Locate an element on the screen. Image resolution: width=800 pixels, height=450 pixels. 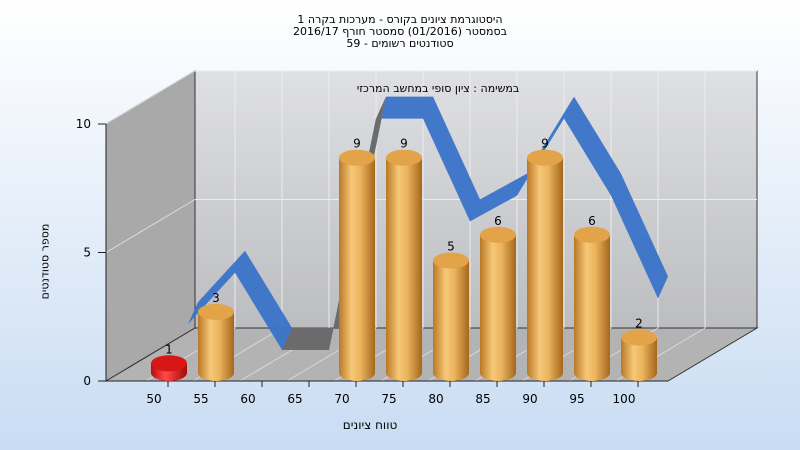
chart-title-line-1: היסטוגרמת ציונים בקורס - מערכות בקרה 1 is located at coordinates (400, 19).